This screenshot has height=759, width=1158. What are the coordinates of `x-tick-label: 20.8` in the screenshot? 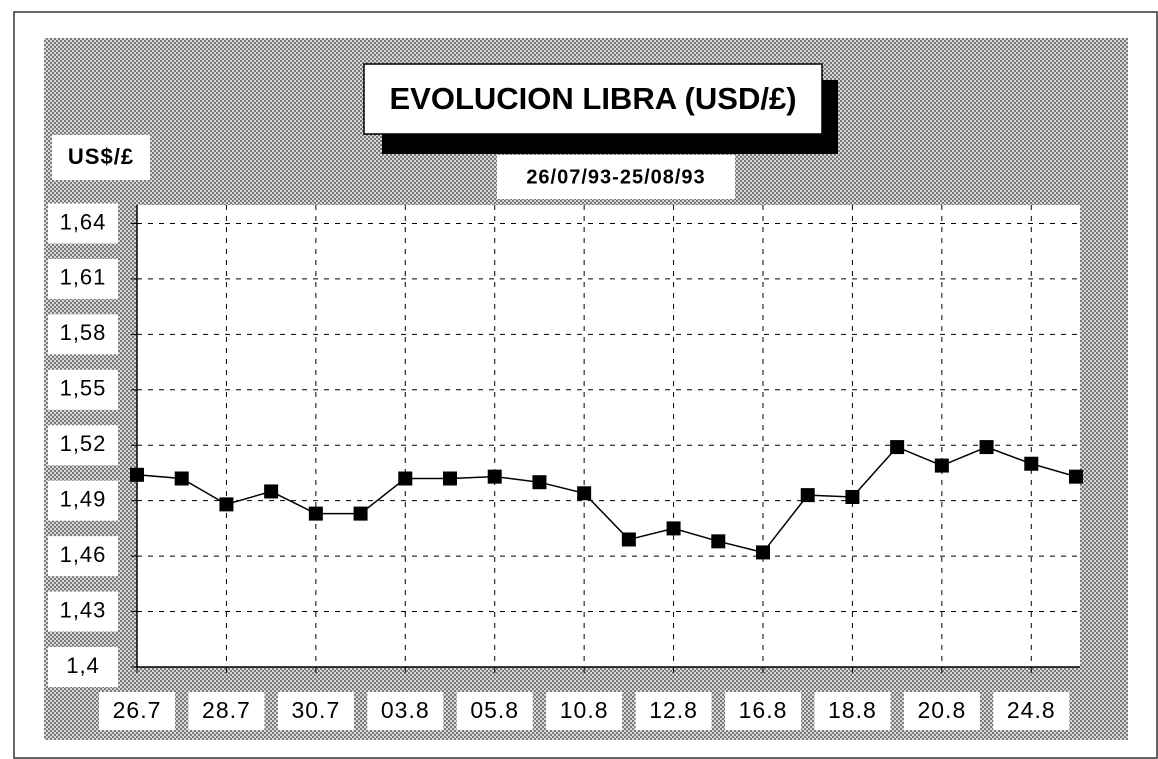 It's located at (941, 710).